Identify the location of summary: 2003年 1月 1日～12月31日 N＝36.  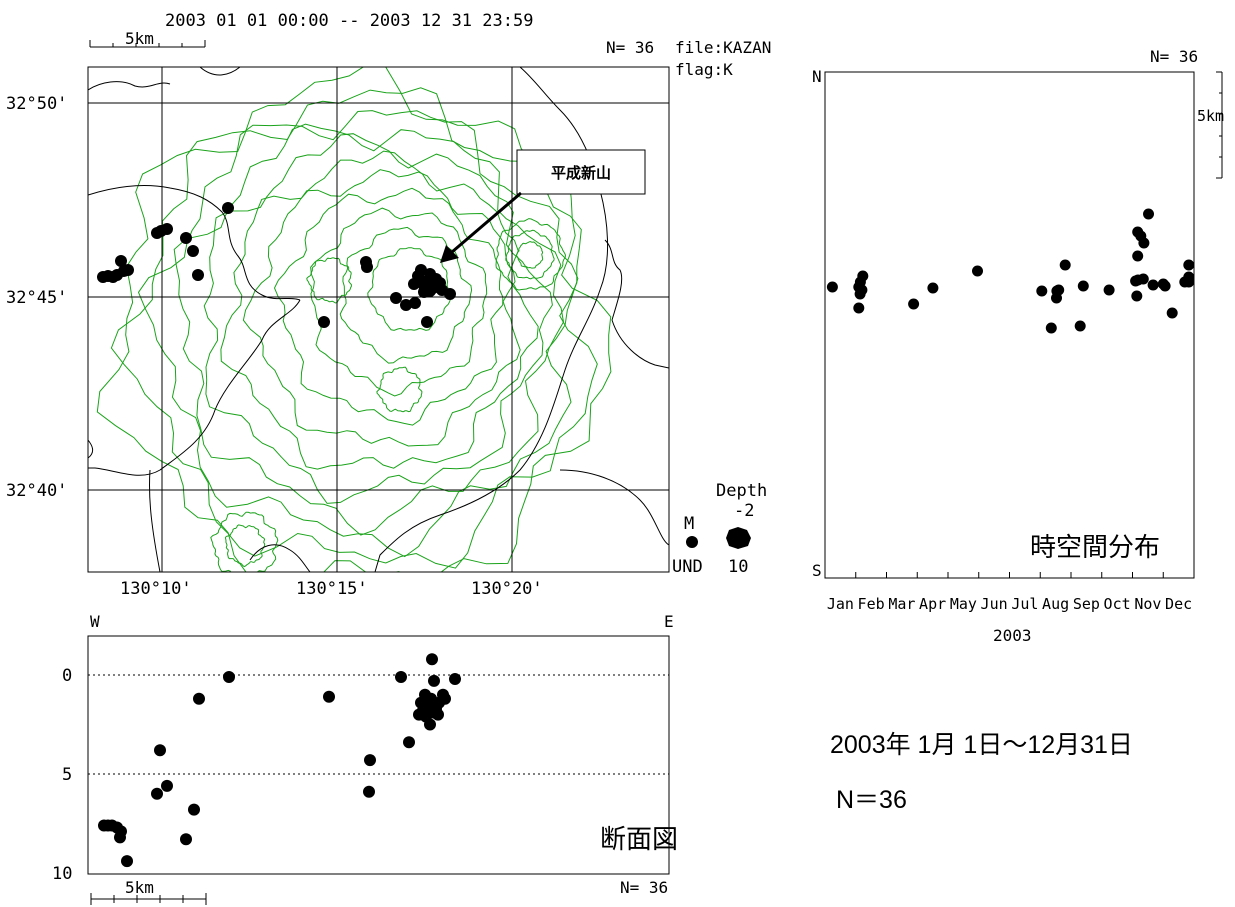
(981, 772).